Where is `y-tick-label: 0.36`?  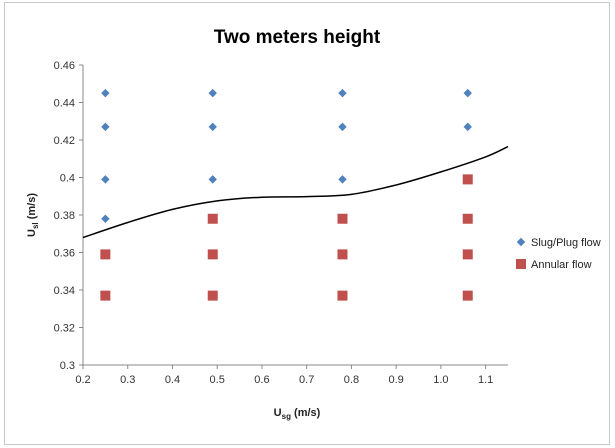 y-tick-label: 0.36 is located at coordinates (64, 254).